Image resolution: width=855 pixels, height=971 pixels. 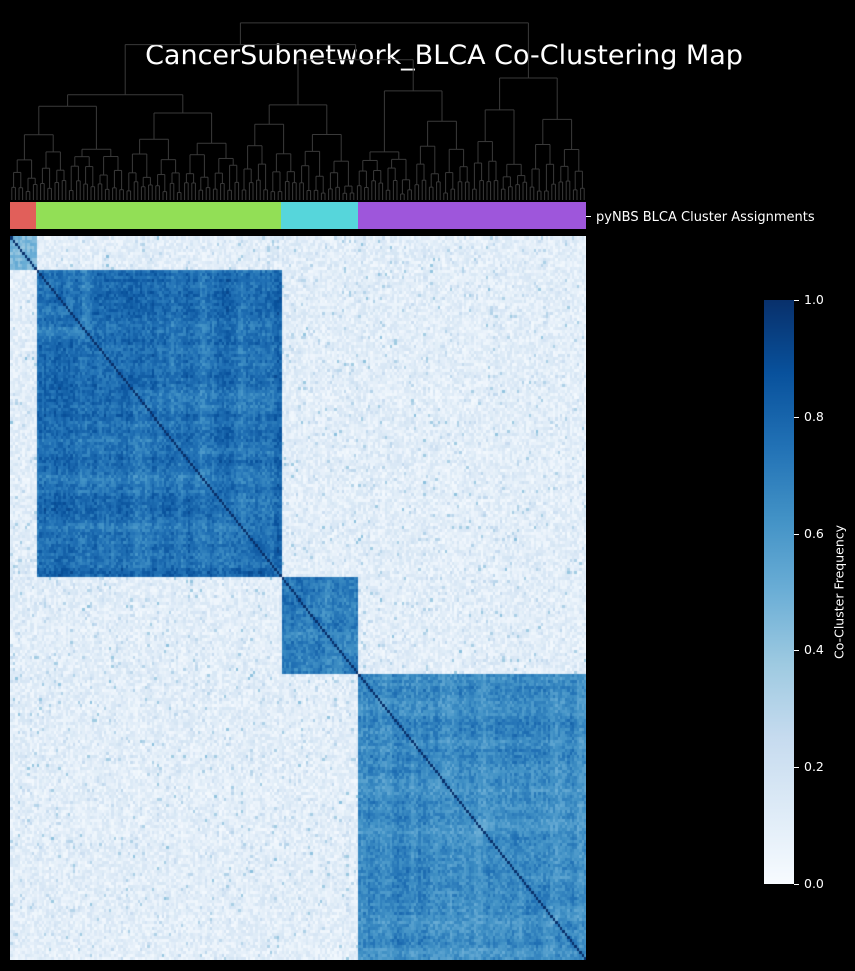 What do you see at coordinates (588, 216) in the screenshot?
I see `cluster-label-tick` at bounding box center [588, 216].